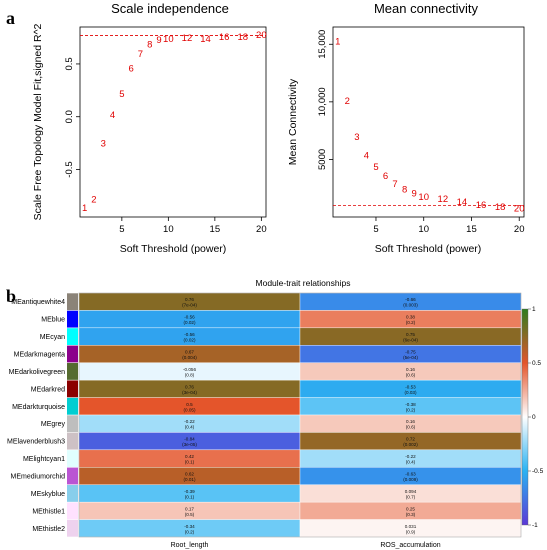 The height and width of the screenshot is (550, 547). What do you see at coordinates (272, 458) in the screenshot?
I see `heatmap-row: MElightcyan1 0.42(0.1) -0.22(0.4)` at bounding box center [272, 458].